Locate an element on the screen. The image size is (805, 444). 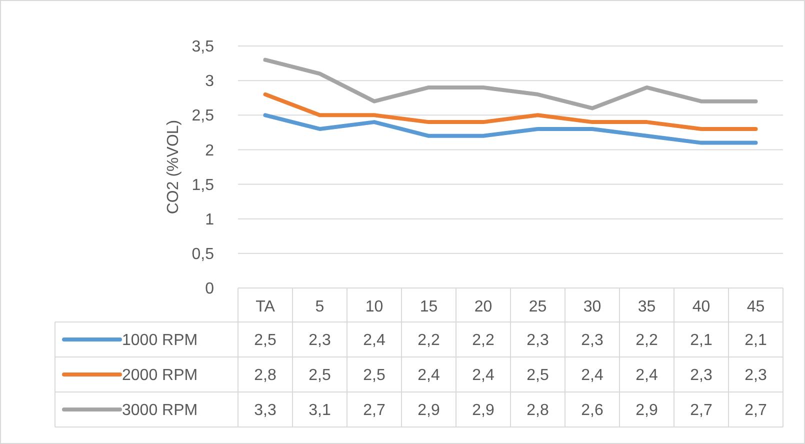
y-tick-label: 1,5 is located at coordinates (203, 185).